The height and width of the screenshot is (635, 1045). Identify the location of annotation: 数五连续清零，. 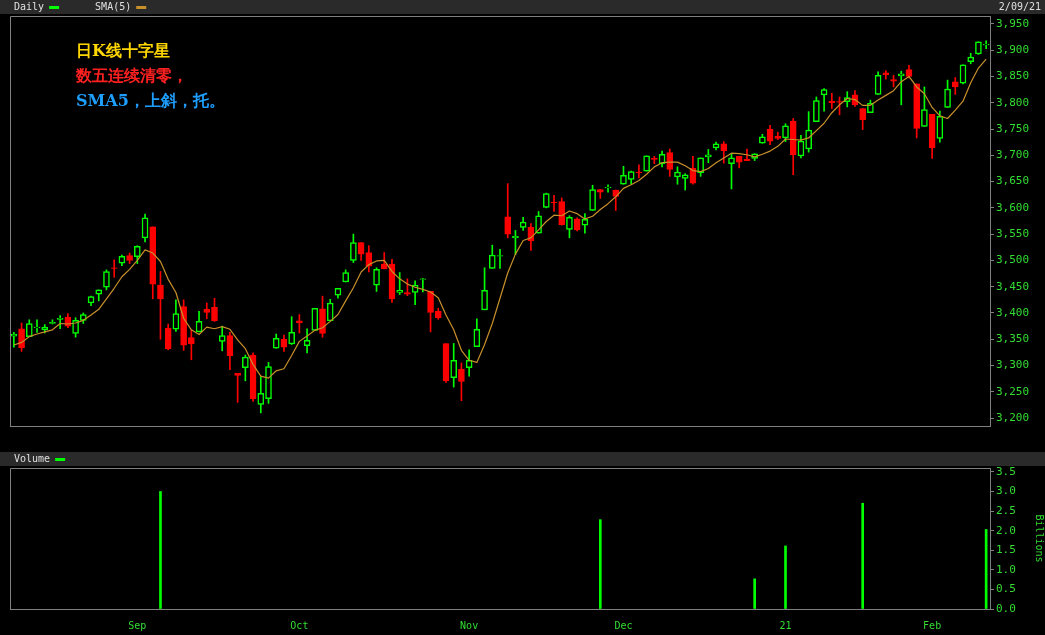
(131, 76).